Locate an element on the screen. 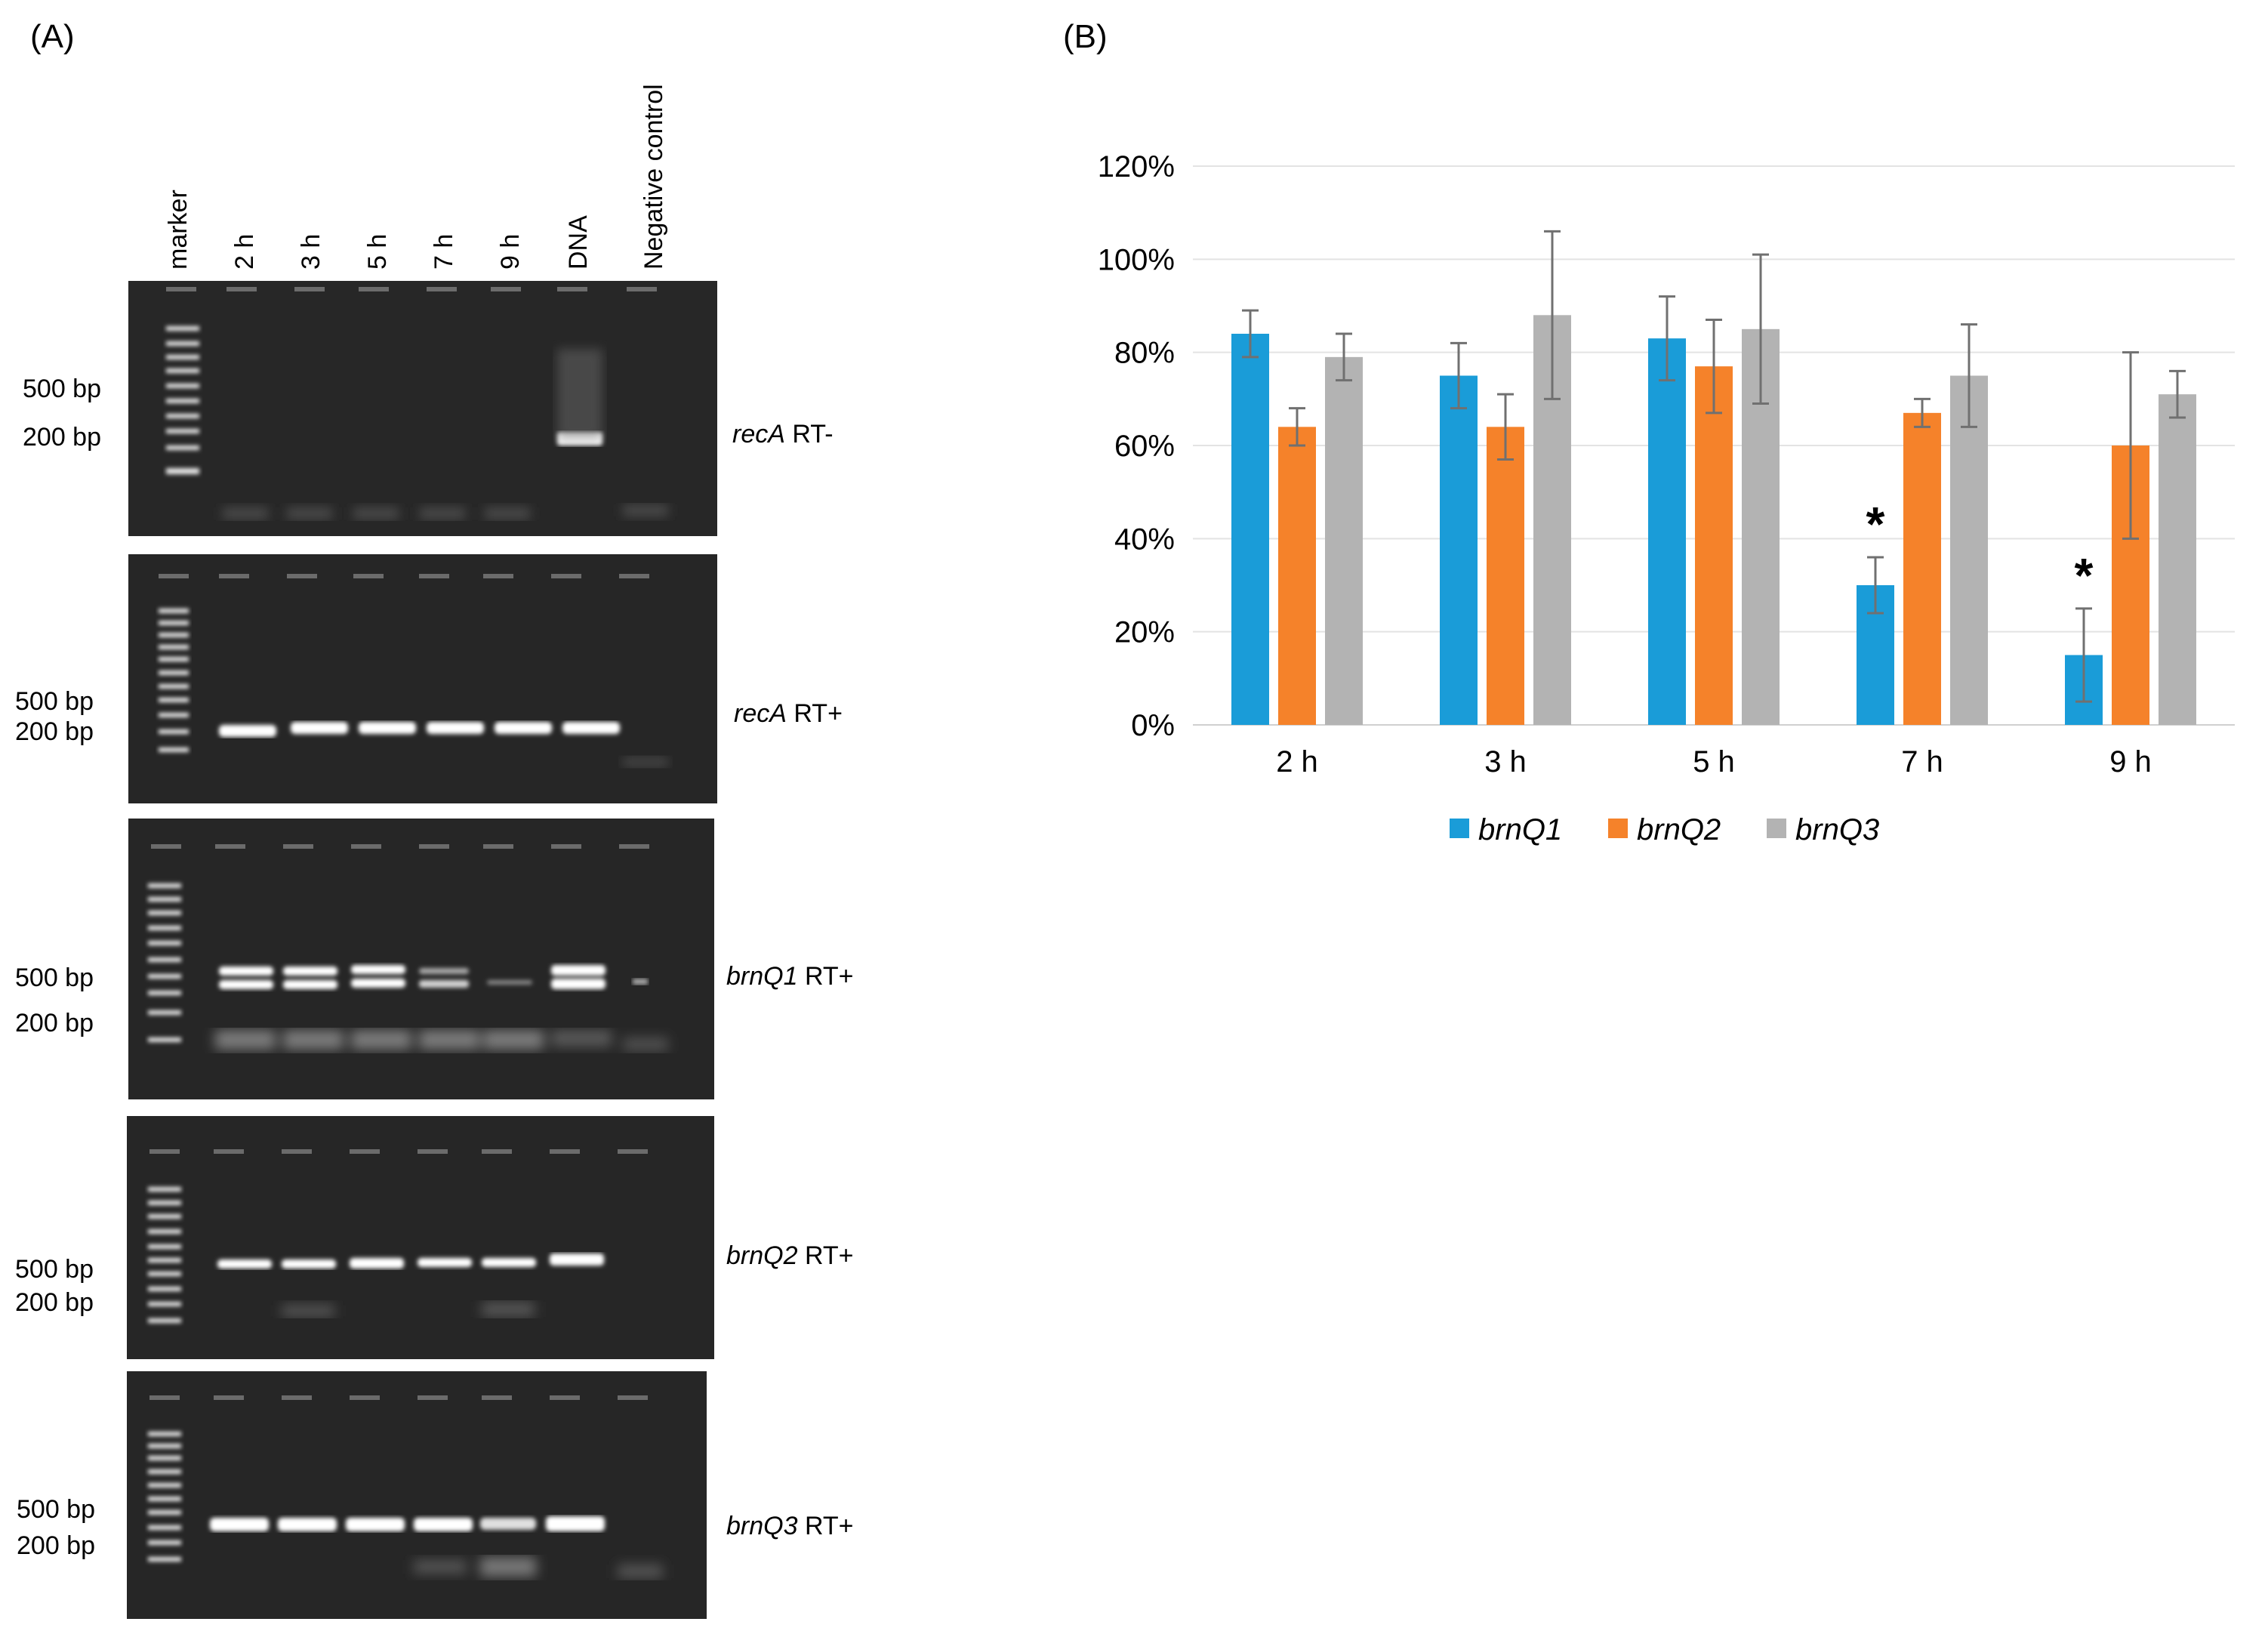  bar-brnQ3-9h is located at coordinates (2177, 559).